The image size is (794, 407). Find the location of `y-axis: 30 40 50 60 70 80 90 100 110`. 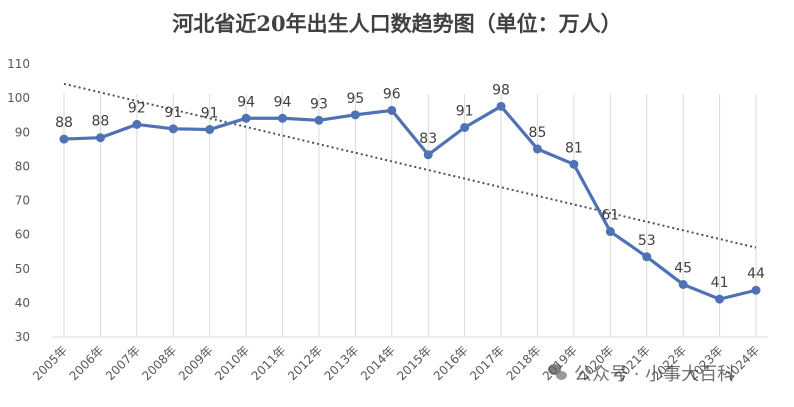

y-axis: 30 40 50 60 70 80 90 100 110 is located at coordinates (18, 200).